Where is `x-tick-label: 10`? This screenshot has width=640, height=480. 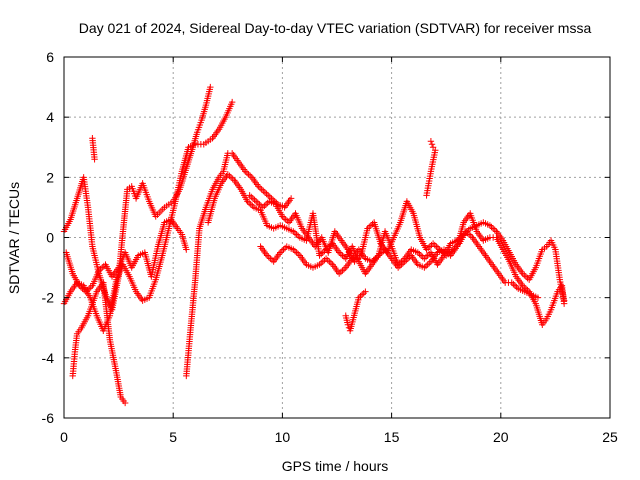
x-tick-label: 10 is located at coordinates (283, 437).